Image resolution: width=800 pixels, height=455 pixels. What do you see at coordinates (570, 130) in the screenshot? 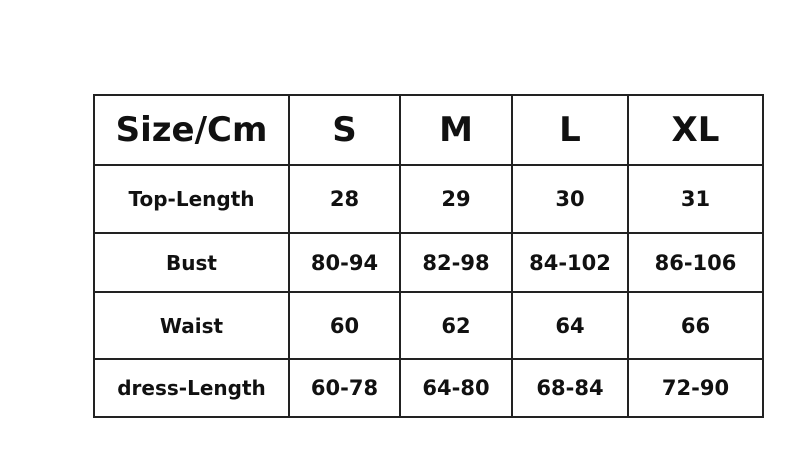
I see `header-cell: L` at bounding box center [570, 130].